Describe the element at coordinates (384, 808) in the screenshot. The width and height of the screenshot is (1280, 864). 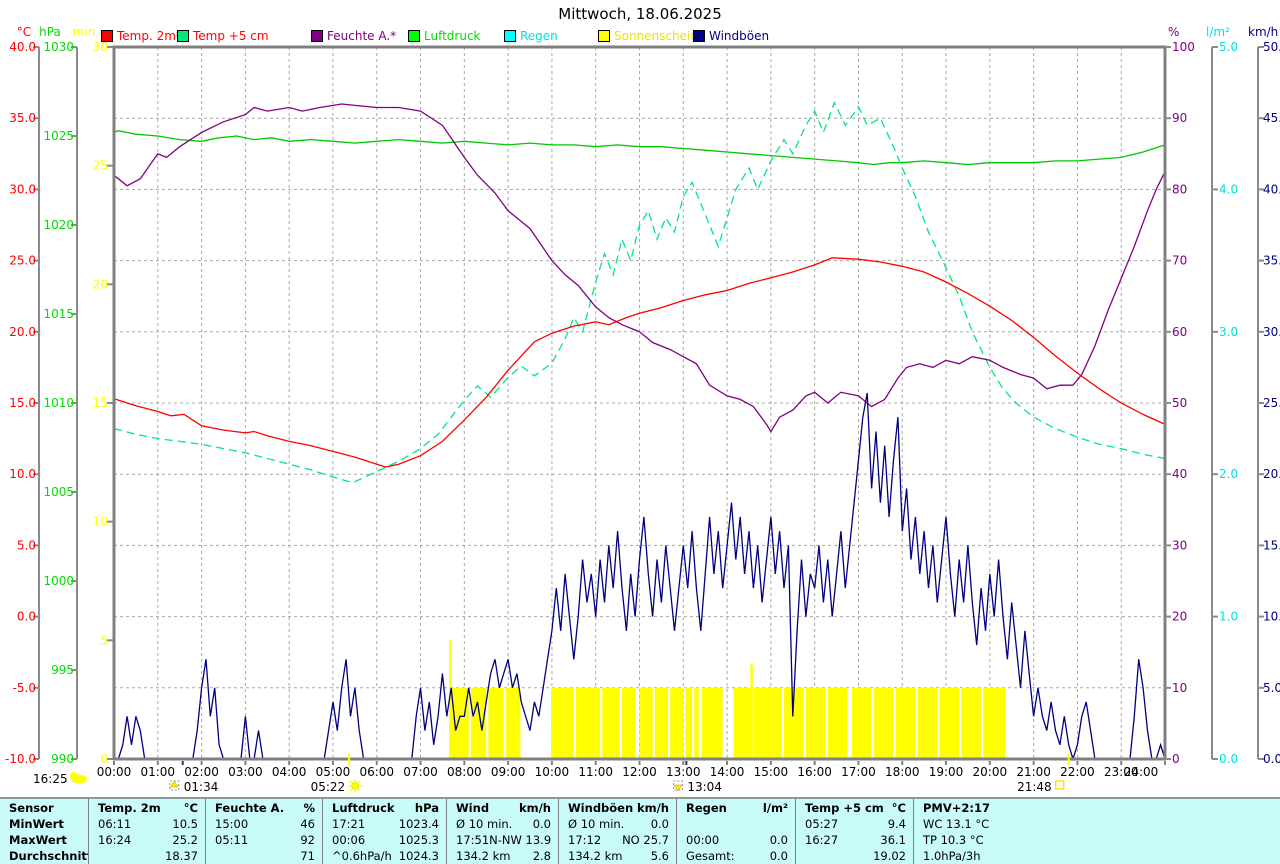
I see `column-header: Luftdruck hPa` at that location.